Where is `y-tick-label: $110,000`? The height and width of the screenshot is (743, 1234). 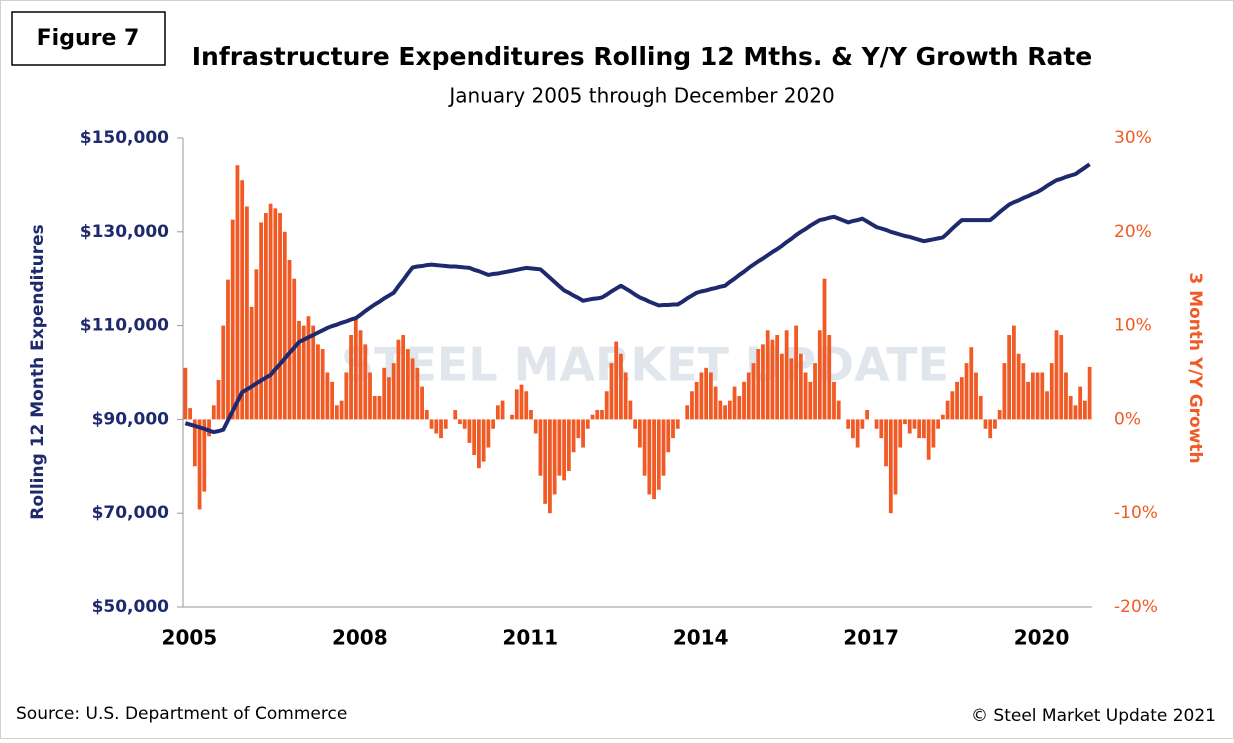
y-tick-label: $110,000 is located at coordinates (124, 326).